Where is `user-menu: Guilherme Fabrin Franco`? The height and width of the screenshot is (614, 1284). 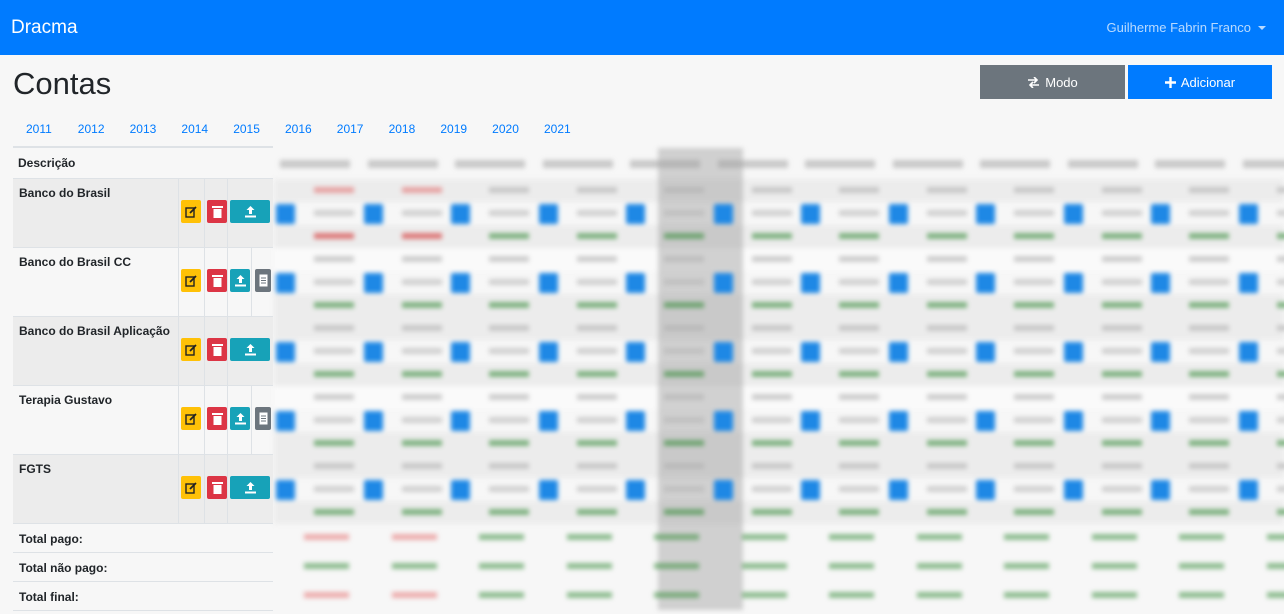
user-menu: Guilherme Fabrin Franco is located at coordinates (1186, 27).